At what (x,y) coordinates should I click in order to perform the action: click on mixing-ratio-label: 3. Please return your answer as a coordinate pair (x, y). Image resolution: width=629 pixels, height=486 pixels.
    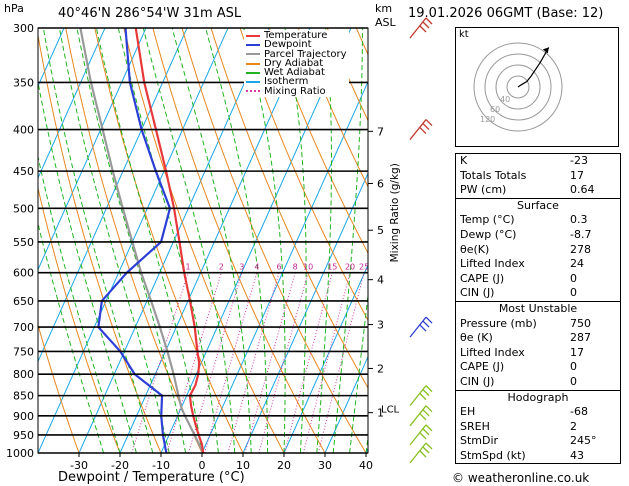
    Looking at the image, I should click on (241, 267).